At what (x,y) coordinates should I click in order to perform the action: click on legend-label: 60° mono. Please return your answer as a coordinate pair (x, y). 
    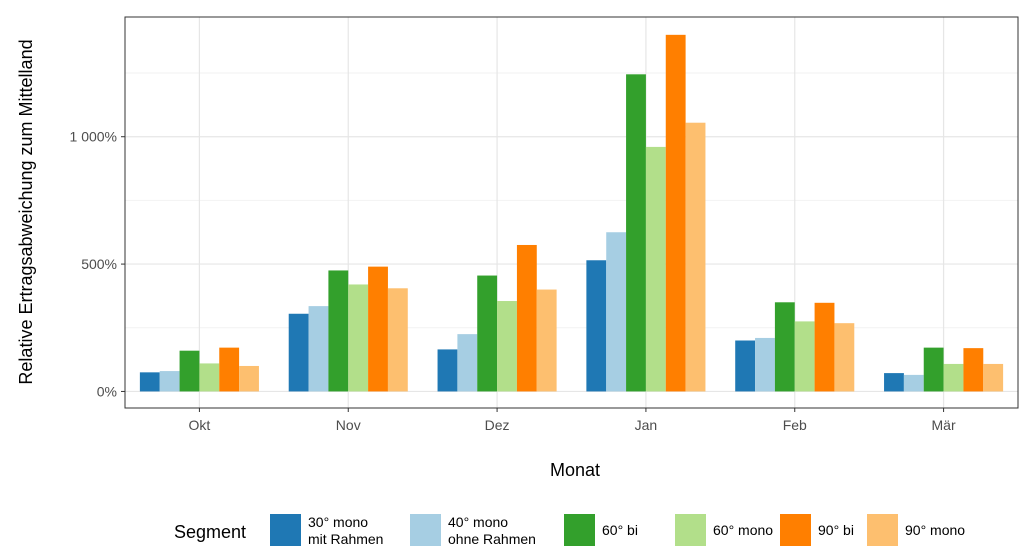
    Looking at the image, I should click on (743, 530).